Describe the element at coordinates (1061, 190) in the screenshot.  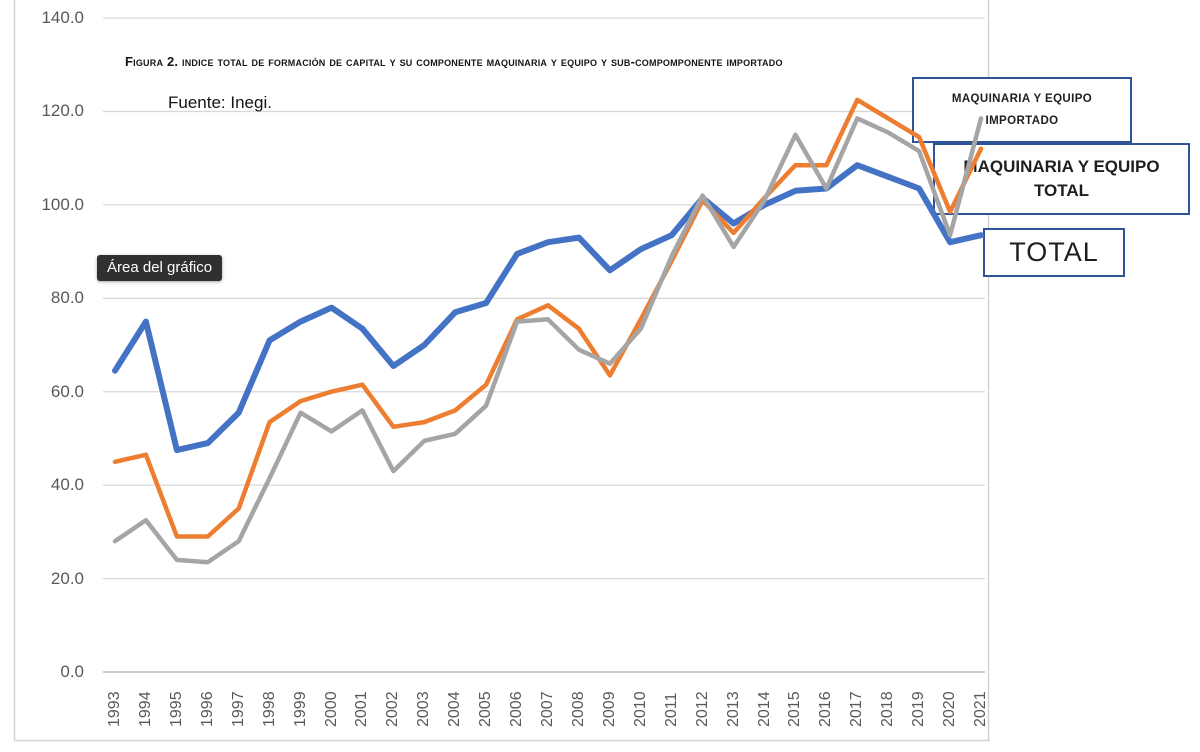
I see `legend-label-me-total-line2: TOTAL` at that location.